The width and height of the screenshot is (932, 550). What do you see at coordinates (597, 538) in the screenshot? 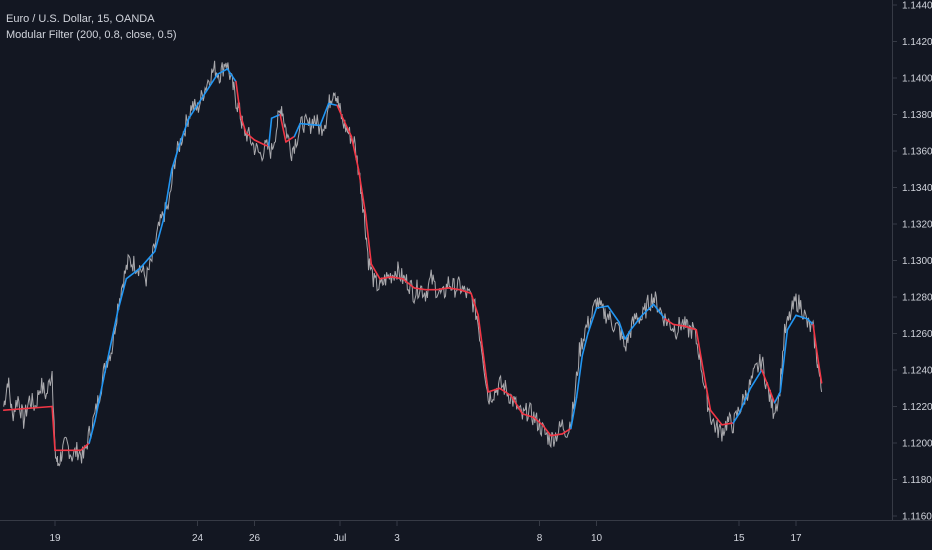
I see `time-tick-label: 10` at bounding box center [597, 538].